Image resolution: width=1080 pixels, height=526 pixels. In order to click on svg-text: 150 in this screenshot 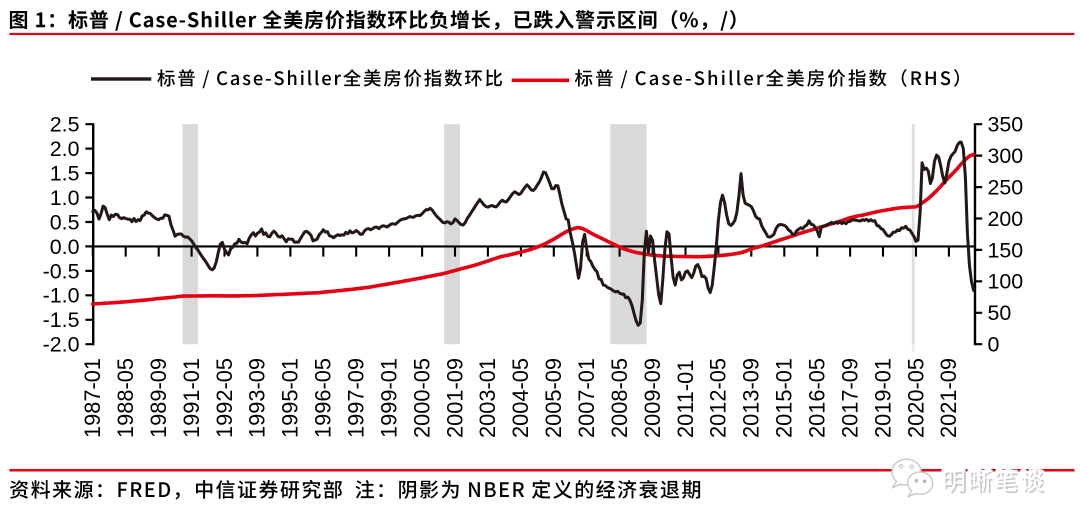, I will do `click(1006, 250)`.